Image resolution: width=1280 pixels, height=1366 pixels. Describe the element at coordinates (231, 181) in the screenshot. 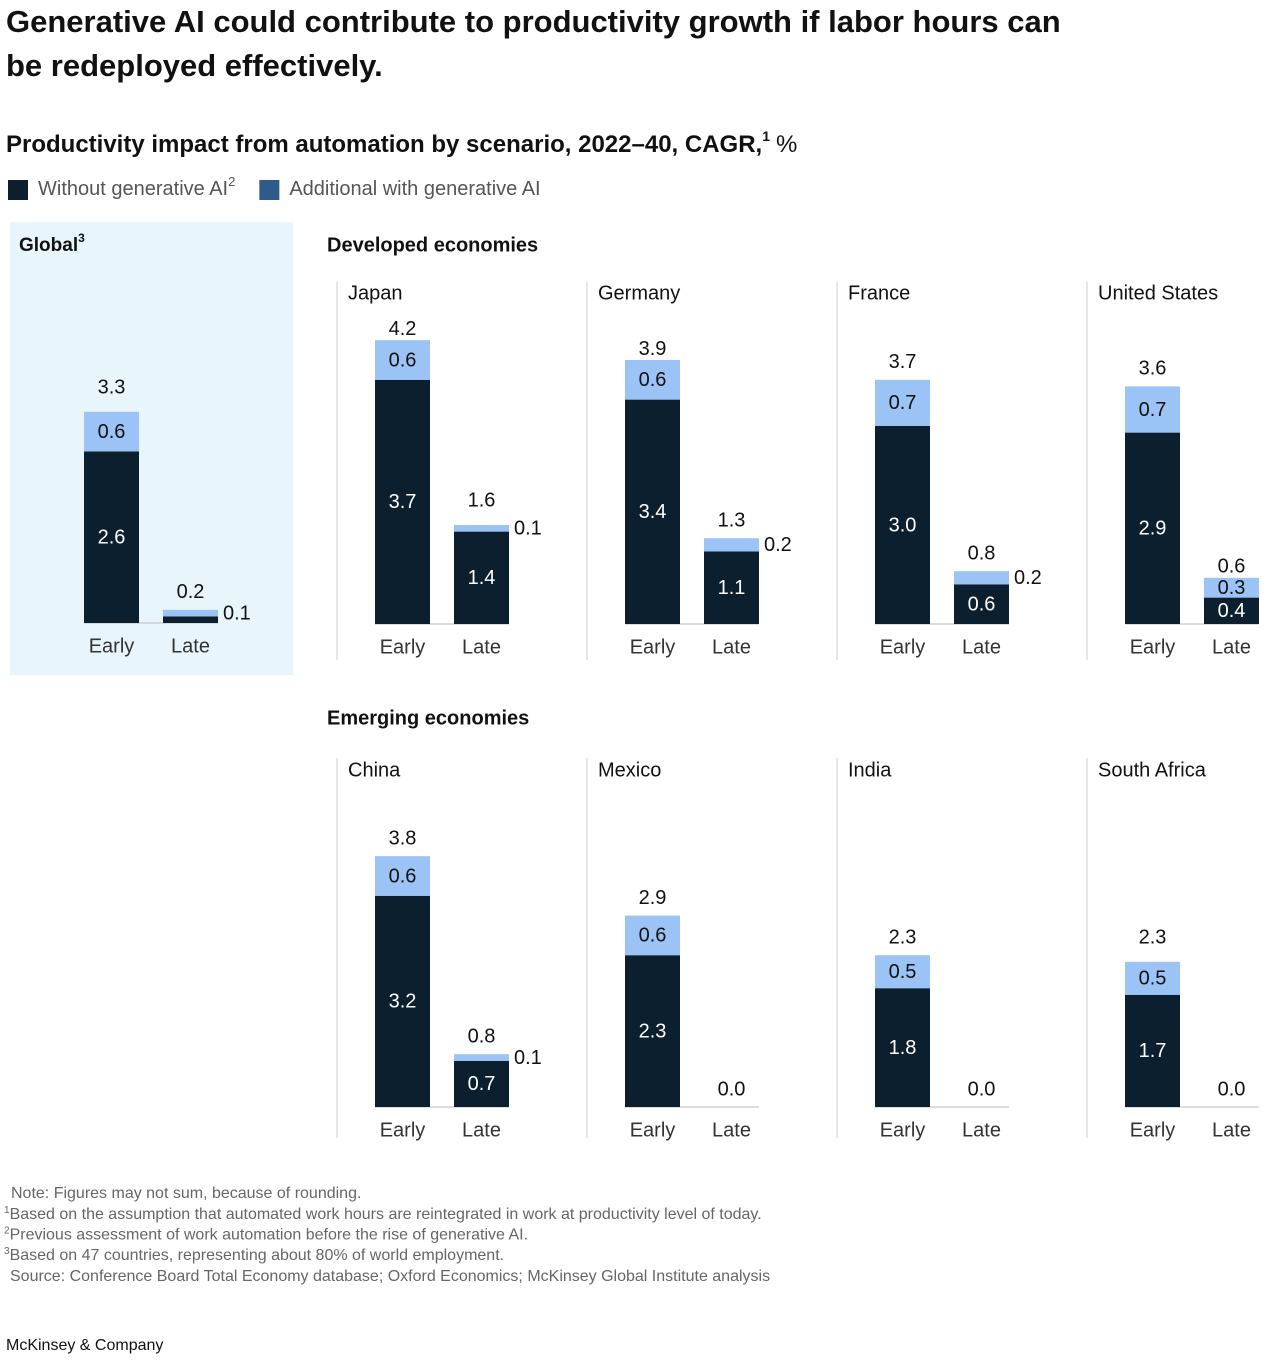

I see `legend-note: 2` at that location.